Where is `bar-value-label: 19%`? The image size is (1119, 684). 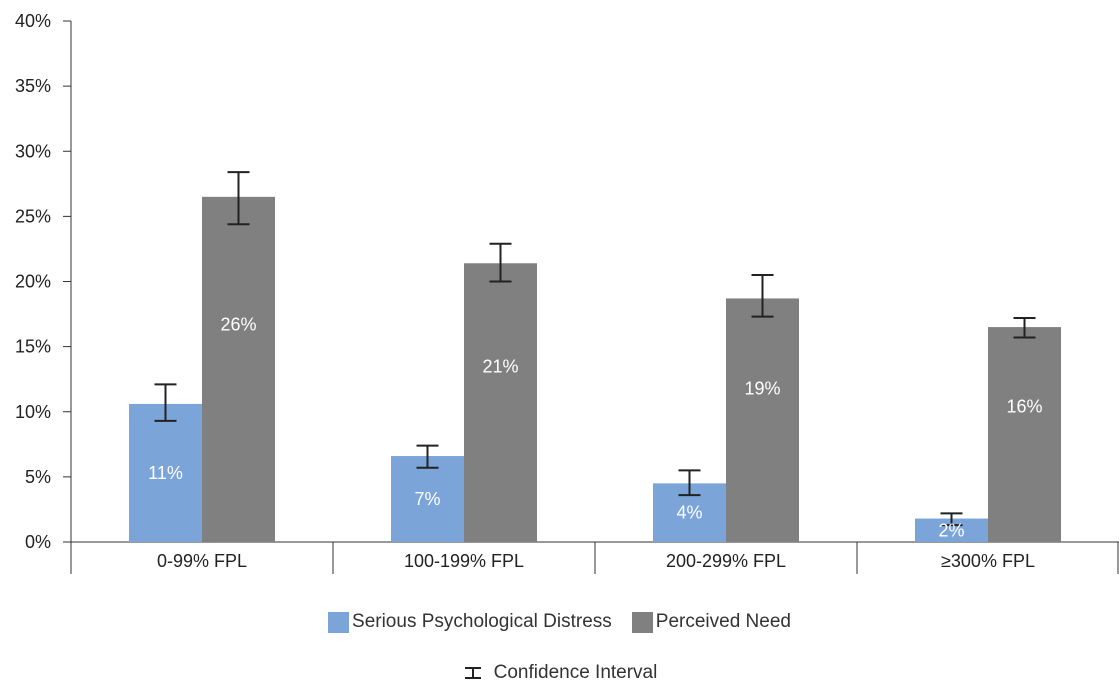
bar-value-label: 19% is located at coordinates (762, 389).